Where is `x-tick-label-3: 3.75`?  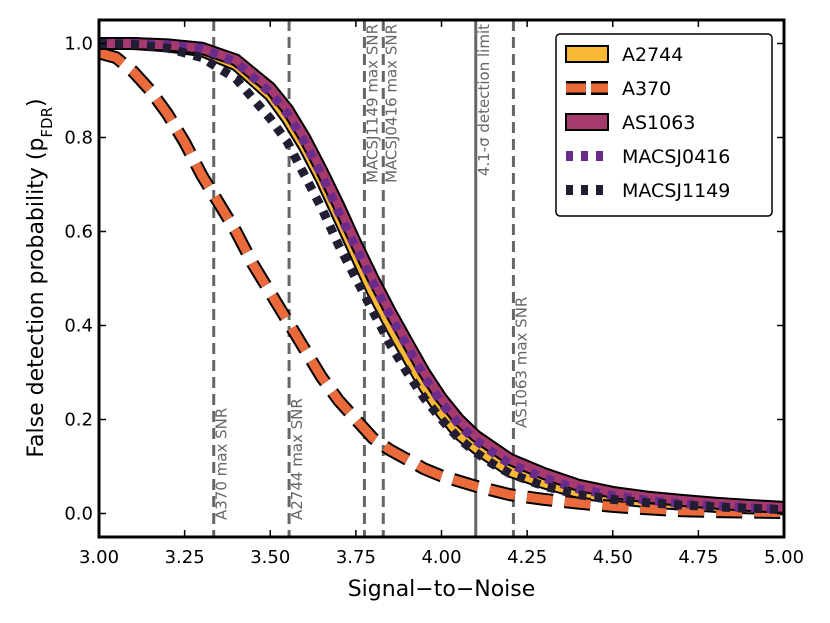
x-tick-label-3: 3.75 is located at coordinates (356, 557).